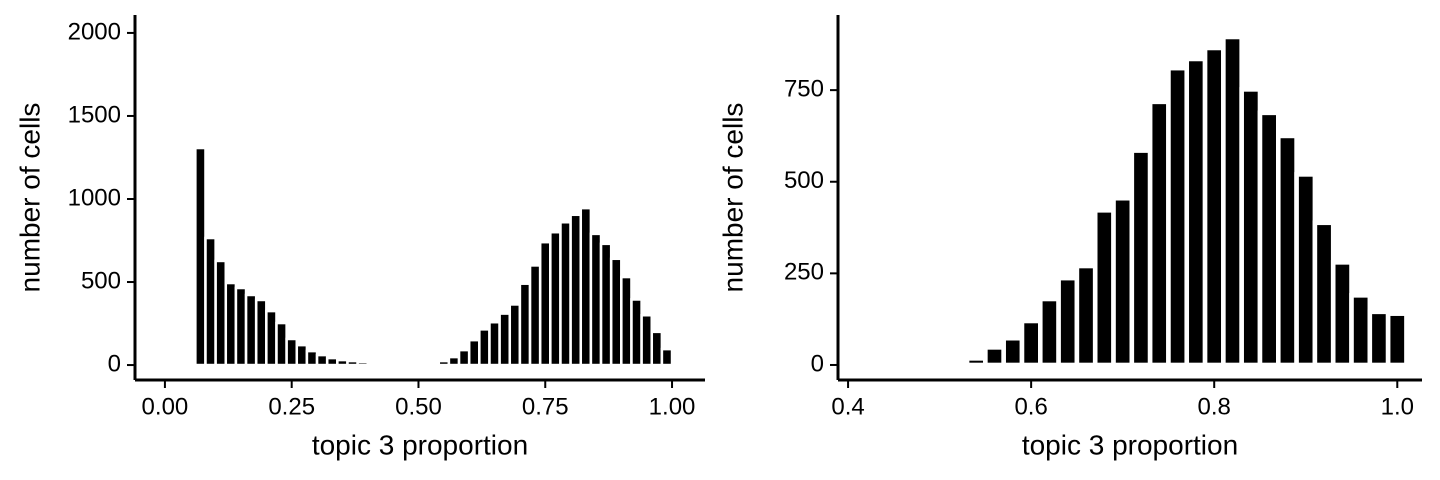  What do you see at coordinates (1214, 406) in the screenshot?
I see `x-tick-label: 0.8` at bounding box center [1214, 406].